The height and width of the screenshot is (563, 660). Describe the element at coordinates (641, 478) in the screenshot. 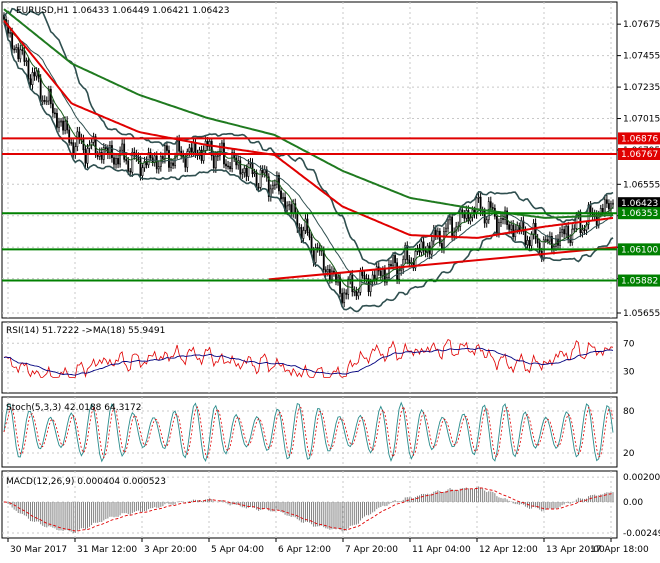

I see `macd-tick-label: 0.002004` at that location.